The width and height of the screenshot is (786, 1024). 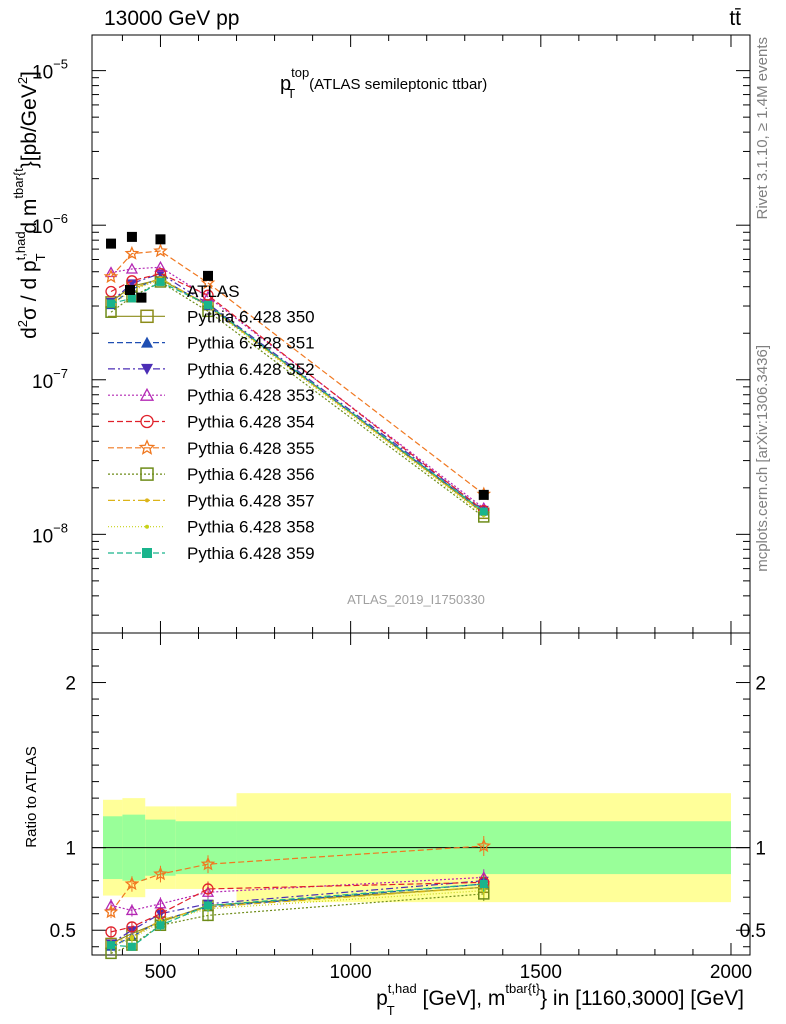 I want to click on ratio-tick-label-left: 0.5, so click(x=63, y=931).